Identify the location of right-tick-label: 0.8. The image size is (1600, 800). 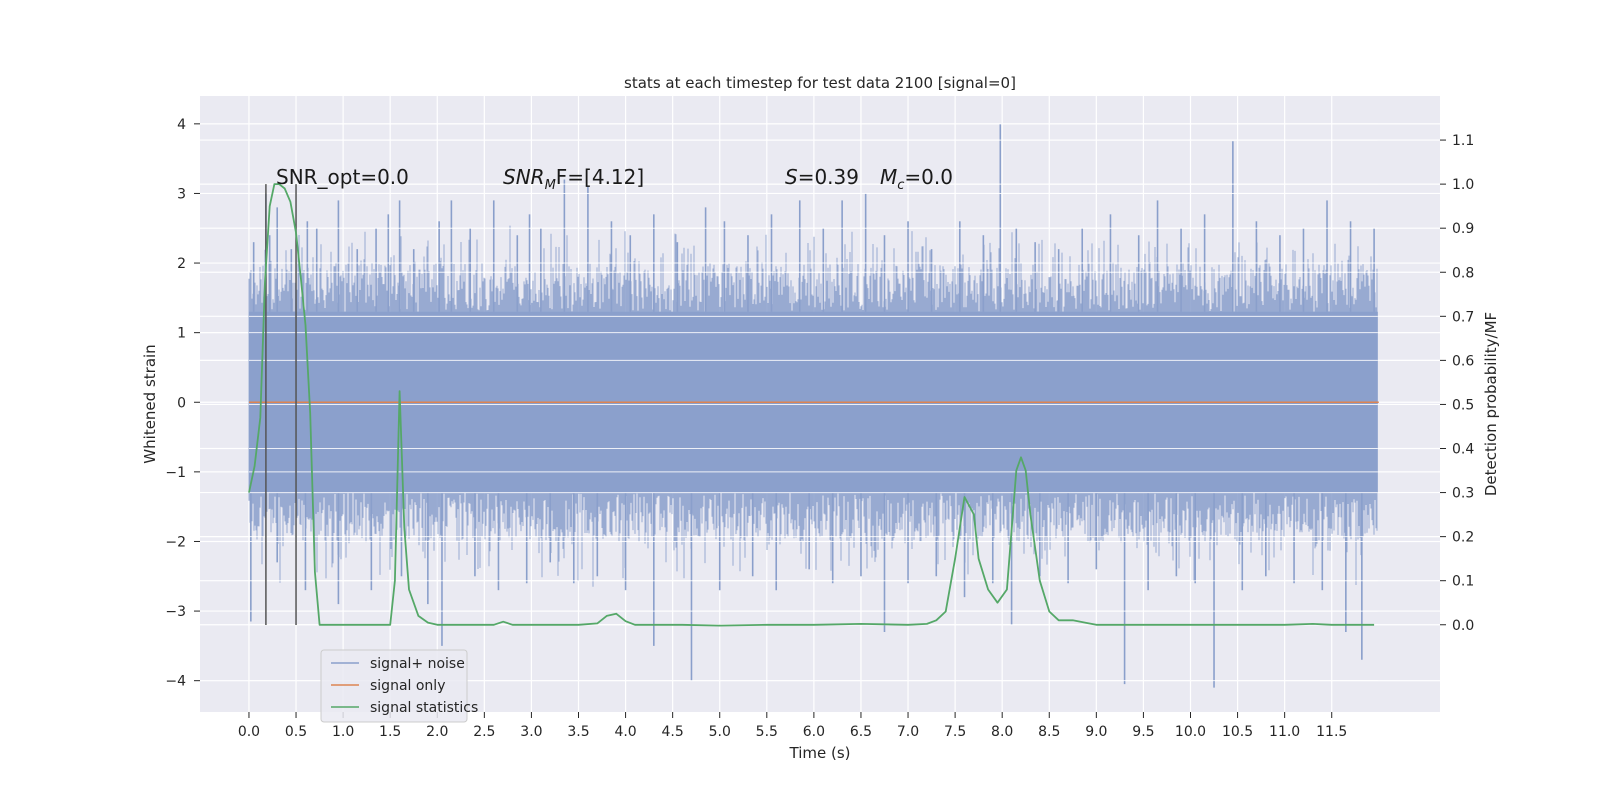
(1463, 273).